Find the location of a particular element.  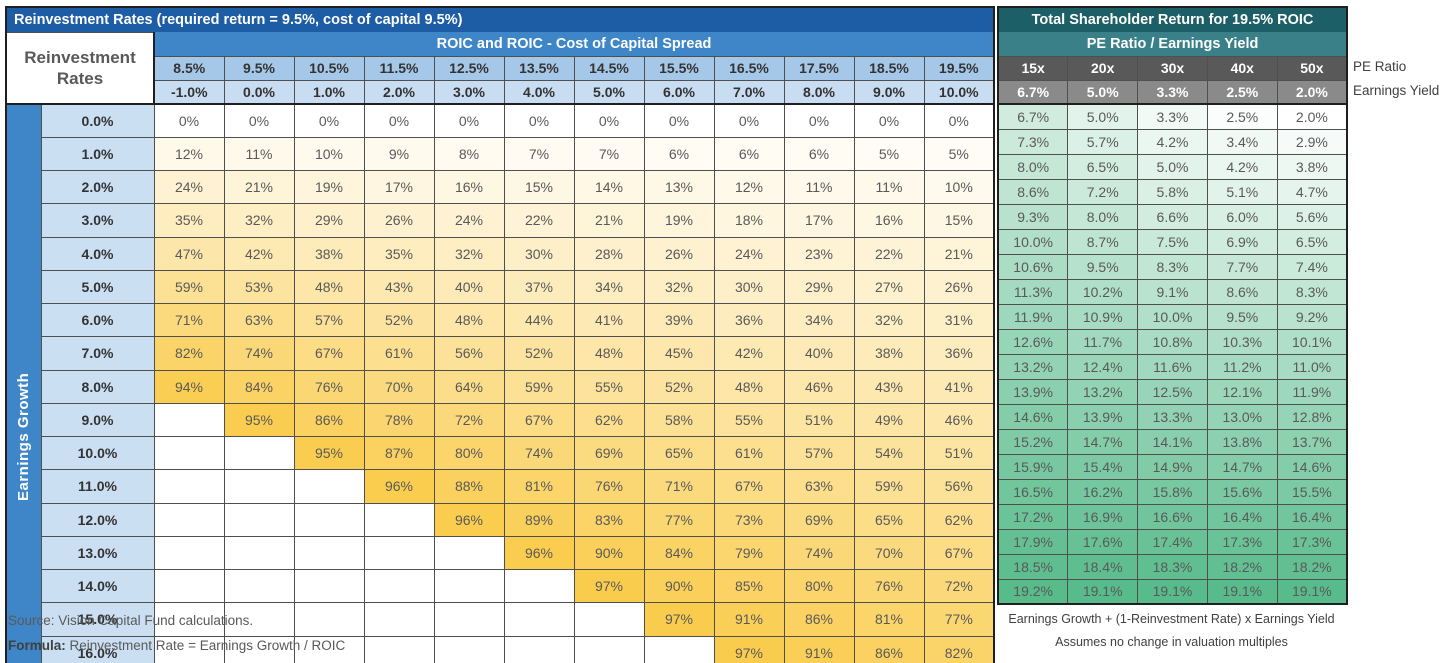

reinvestment-rate-cell: 59% is located at coordinates (889, 486).